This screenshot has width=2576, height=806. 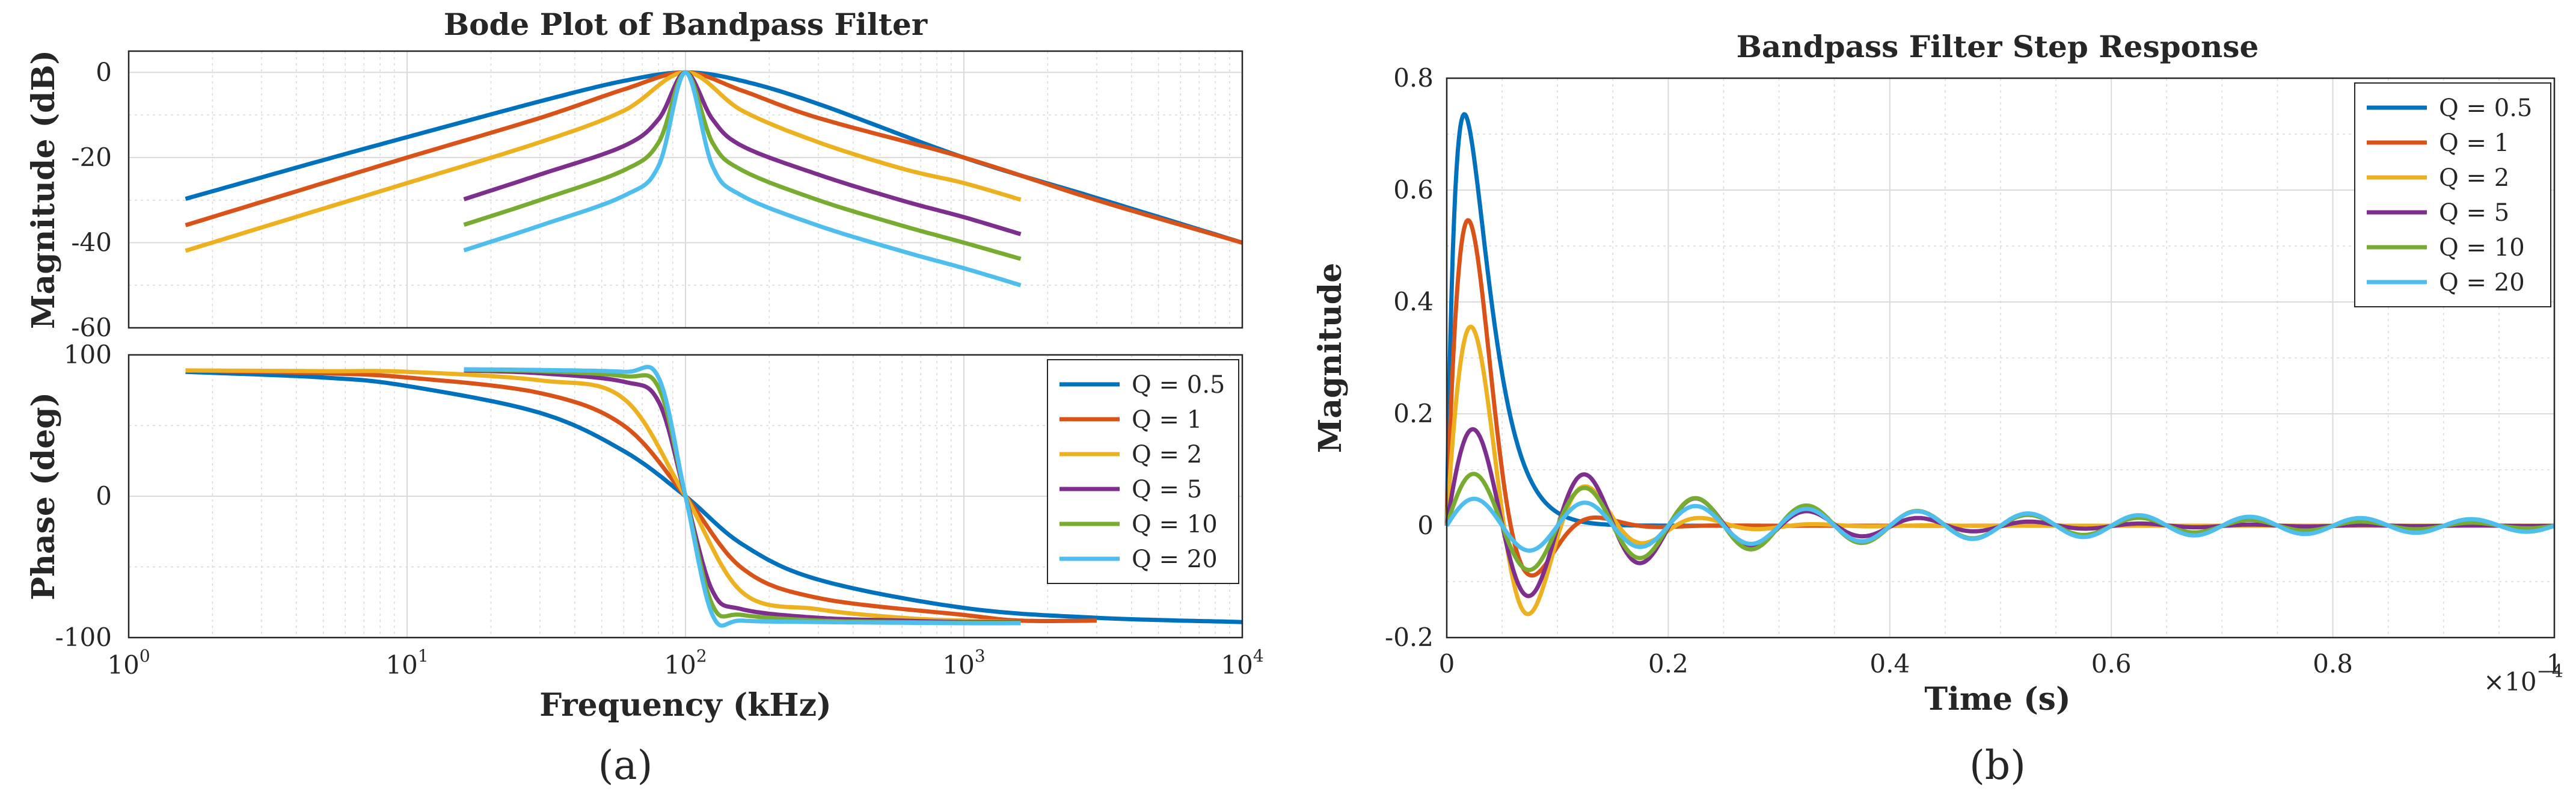 I want to click on magnitude-y-tick-label: 0, so click(x=104, y=72).